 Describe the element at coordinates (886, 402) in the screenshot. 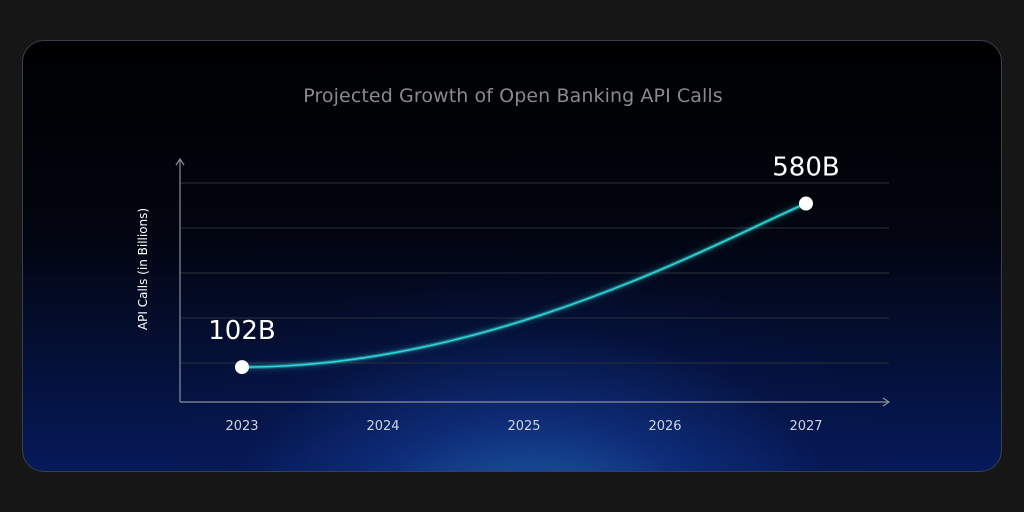

I see `x-axis-arrow-icon` at that location.